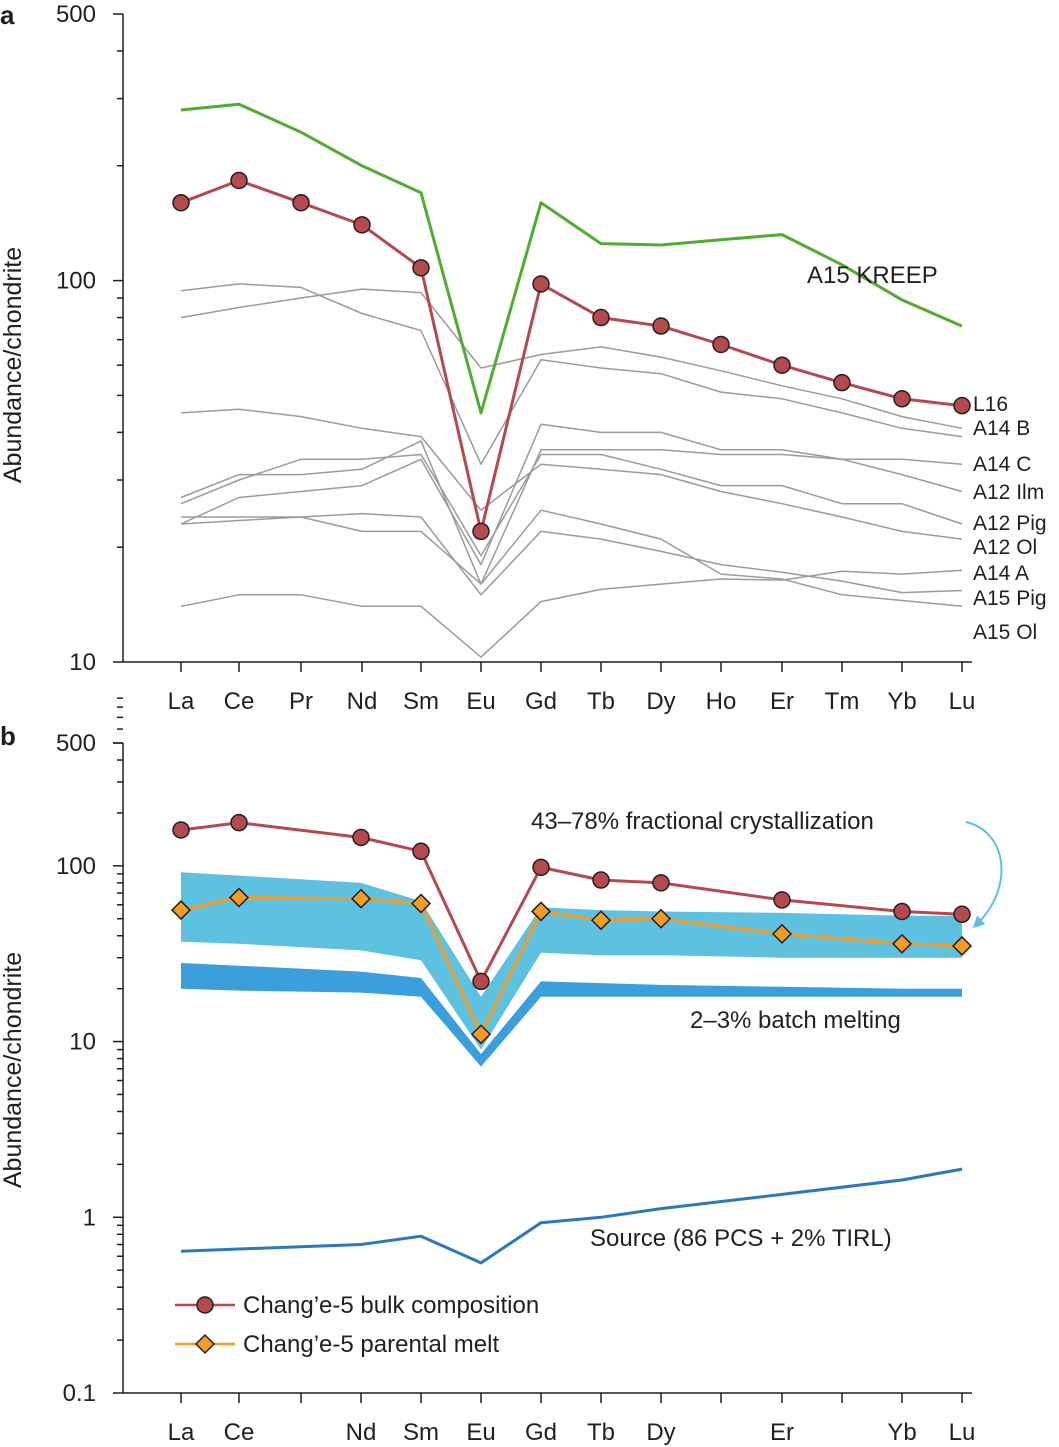 The image size is (1059, 1447). What do you see at coordinates (480, 701) in the screenshot?
I see `panel-a-x-tick-label: Eu` at bounding box center [480, 701].